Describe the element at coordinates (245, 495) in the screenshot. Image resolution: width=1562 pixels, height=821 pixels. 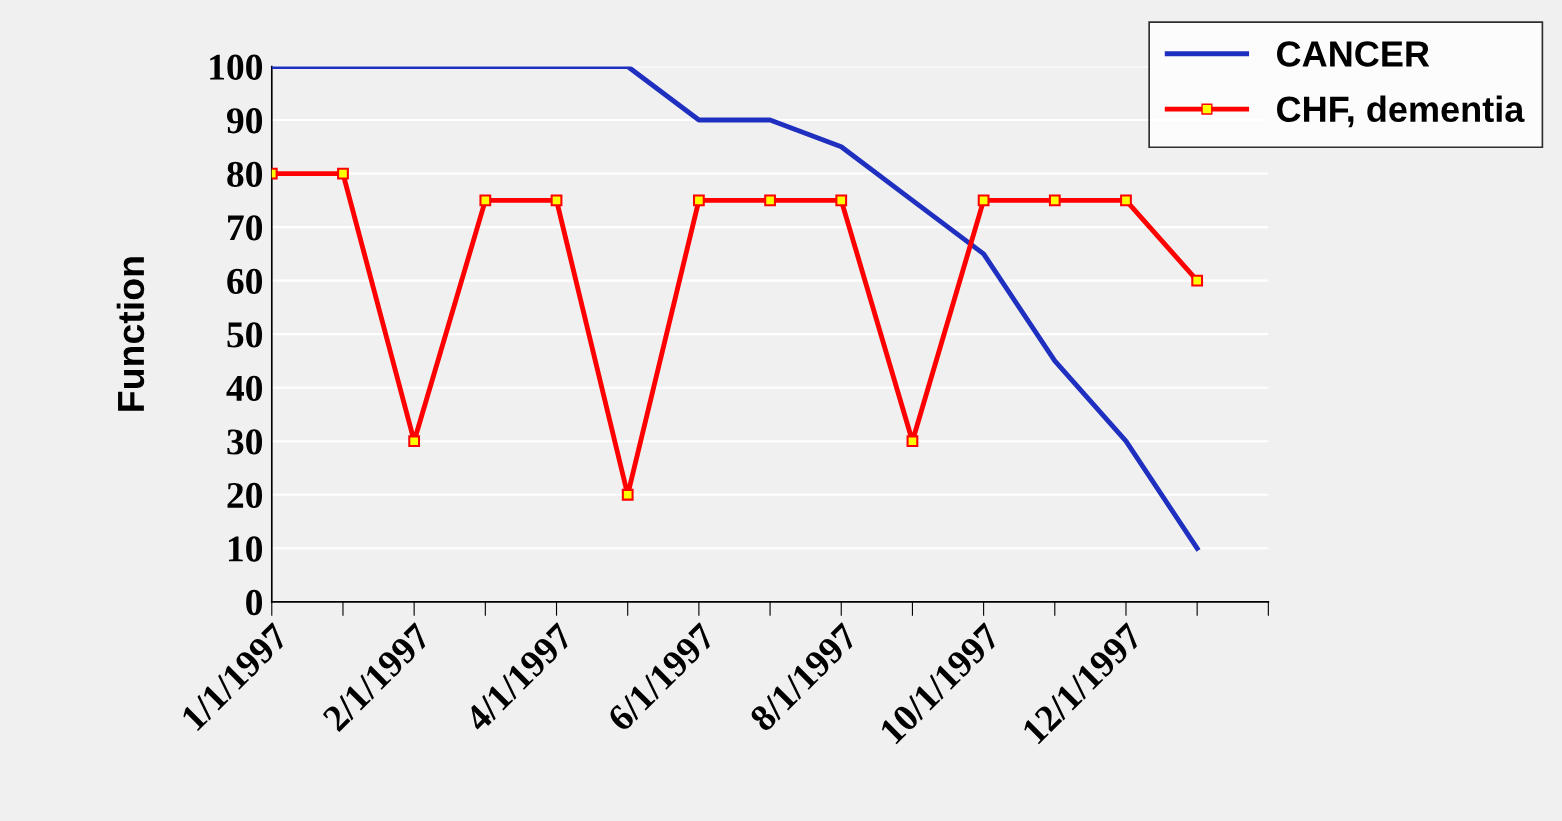
I see `y-tick-label: 20` at that location.